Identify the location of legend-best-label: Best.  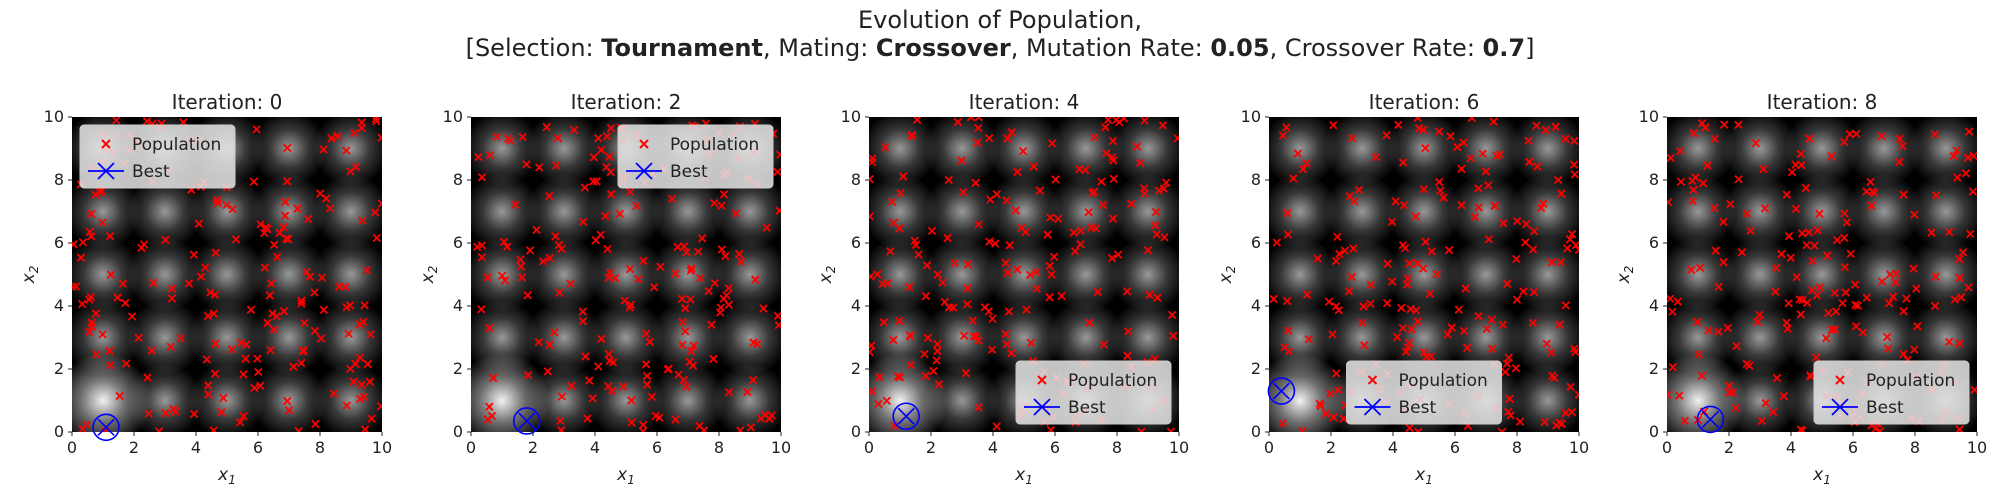
(151, 172).